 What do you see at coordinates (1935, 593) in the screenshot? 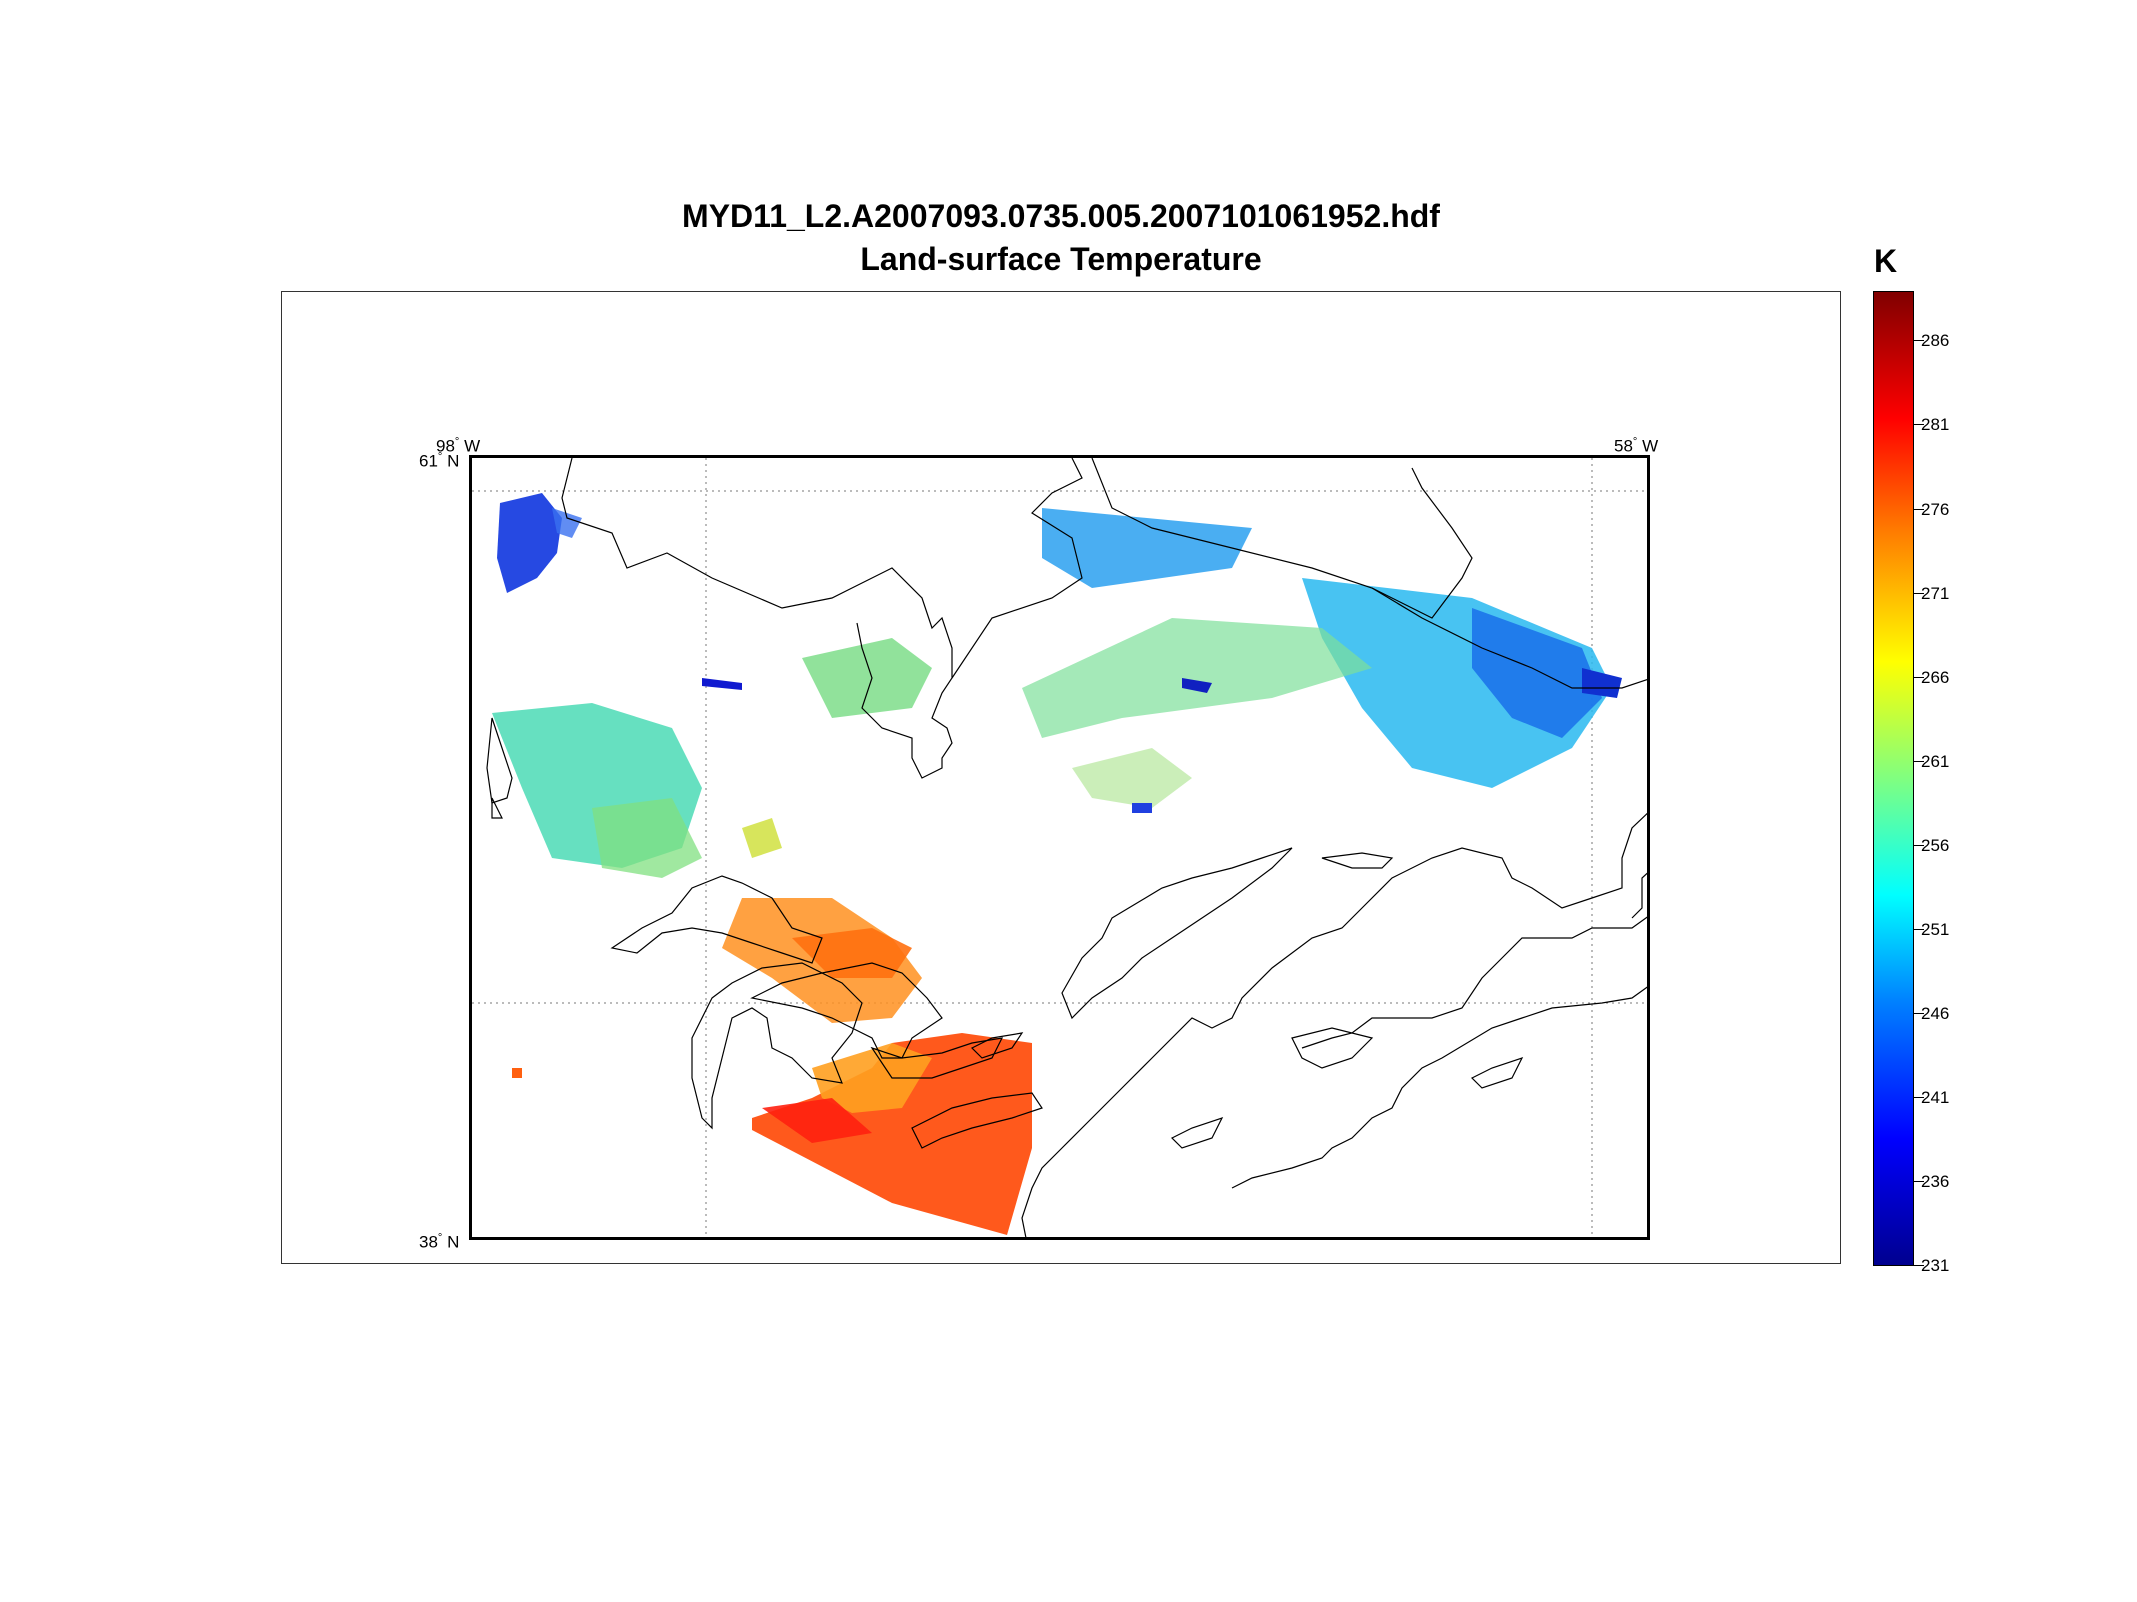
I see `colorbar-tick-label: 271` at bounding box center [1935, 593].